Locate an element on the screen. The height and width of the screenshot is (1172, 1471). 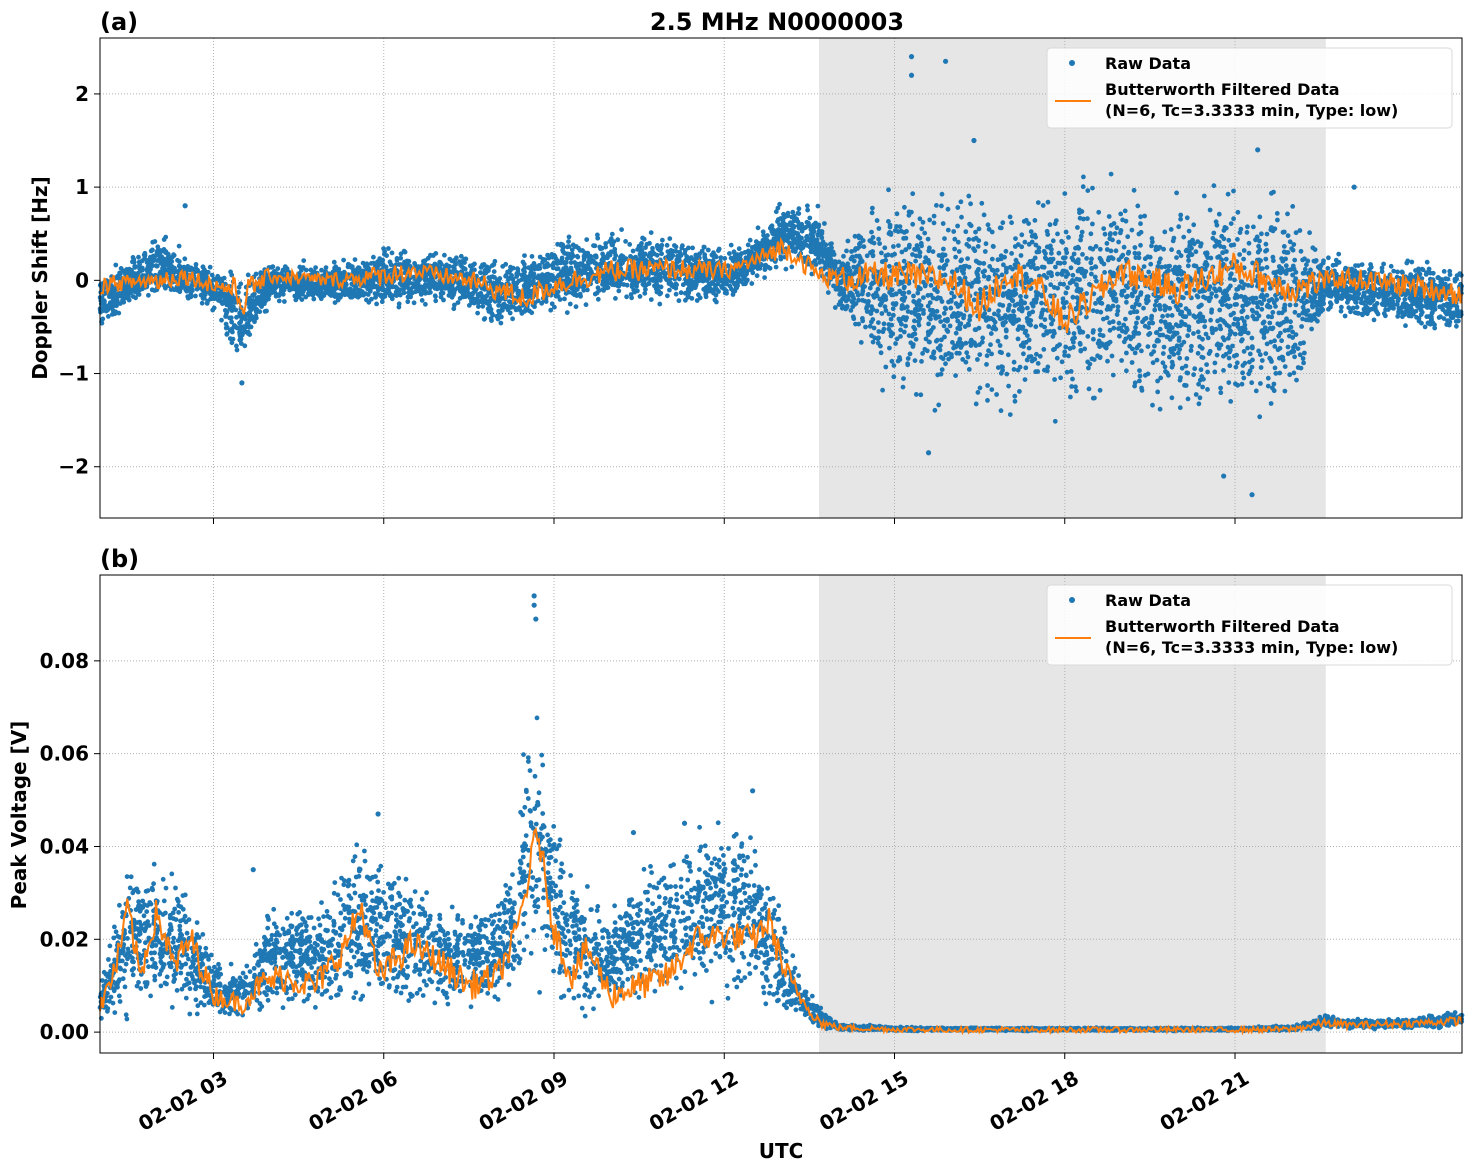
panel-b-legend-box is located at coordinates (1249, 625).